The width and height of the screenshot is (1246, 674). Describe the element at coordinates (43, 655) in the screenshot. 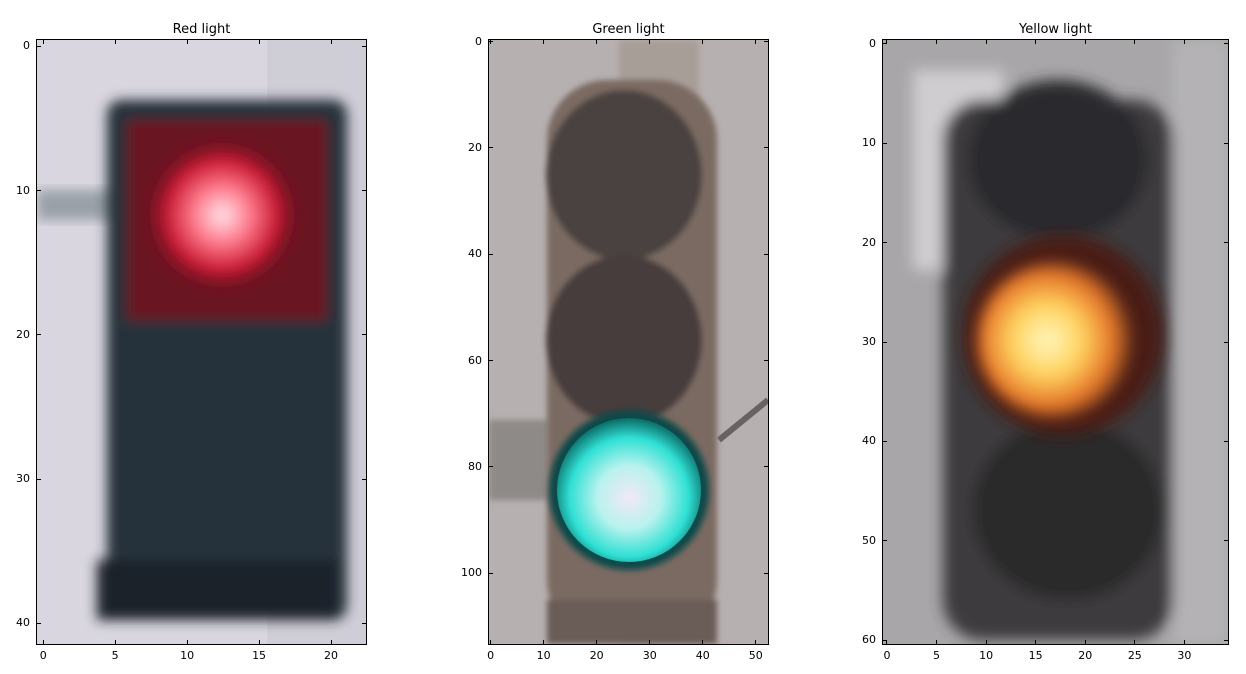

I see `red-xtick-label: 0` at that location.